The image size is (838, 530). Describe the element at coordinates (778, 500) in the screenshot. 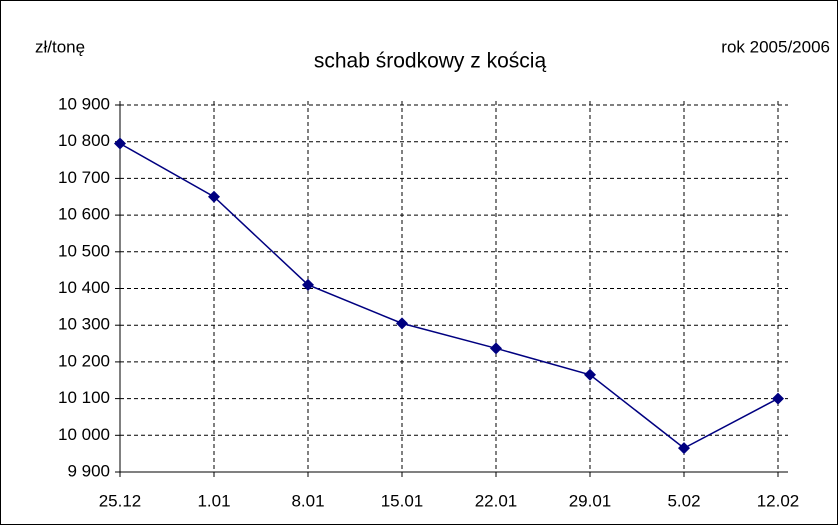

I see `x-tick-label: 12.02` at that location.